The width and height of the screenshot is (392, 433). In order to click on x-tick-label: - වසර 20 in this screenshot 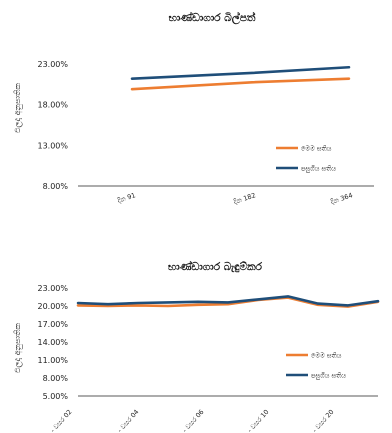, I will do `click(323, 420)`.